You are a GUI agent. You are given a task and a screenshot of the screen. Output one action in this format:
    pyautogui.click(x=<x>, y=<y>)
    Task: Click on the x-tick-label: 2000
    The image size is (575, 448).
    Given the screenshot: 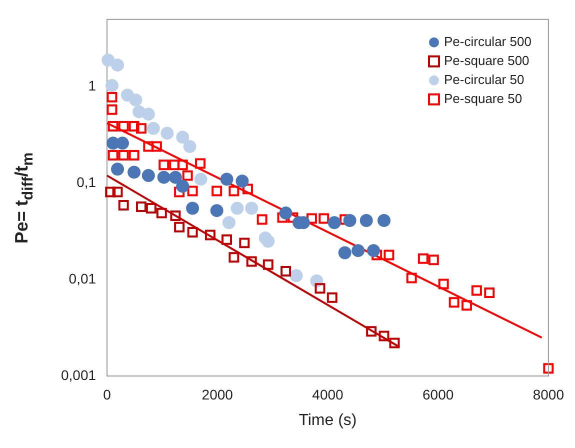 What is the action you would take?
    pyautogui.click(x=218, y=394)
    